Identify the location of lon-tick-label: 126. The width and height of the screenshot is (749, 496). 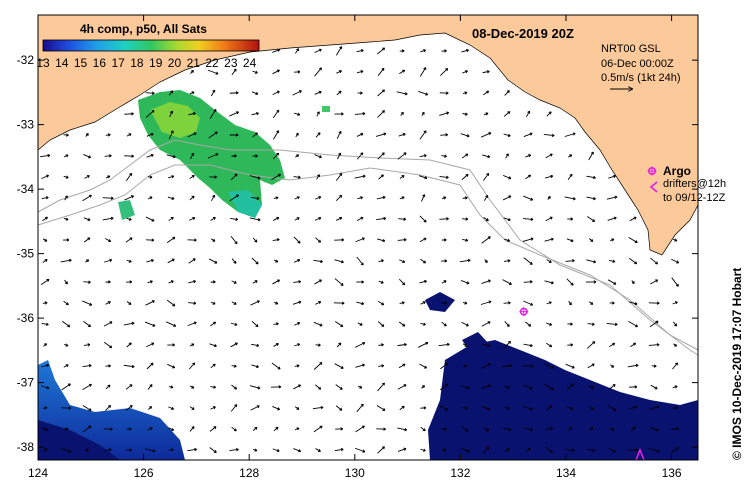
(144, 473).